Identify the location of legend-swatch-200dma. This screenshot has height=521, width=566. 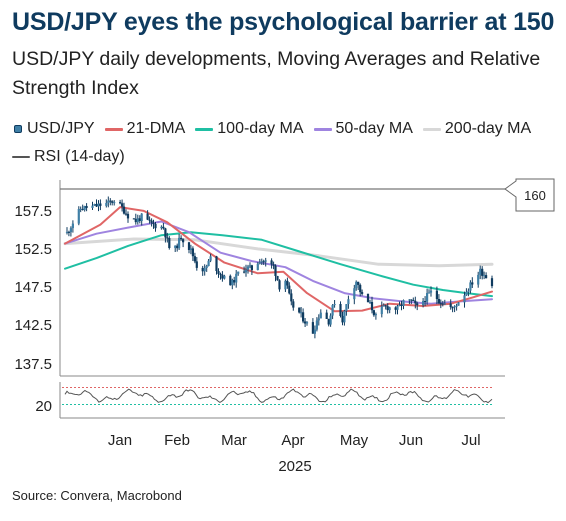
(431, 129).